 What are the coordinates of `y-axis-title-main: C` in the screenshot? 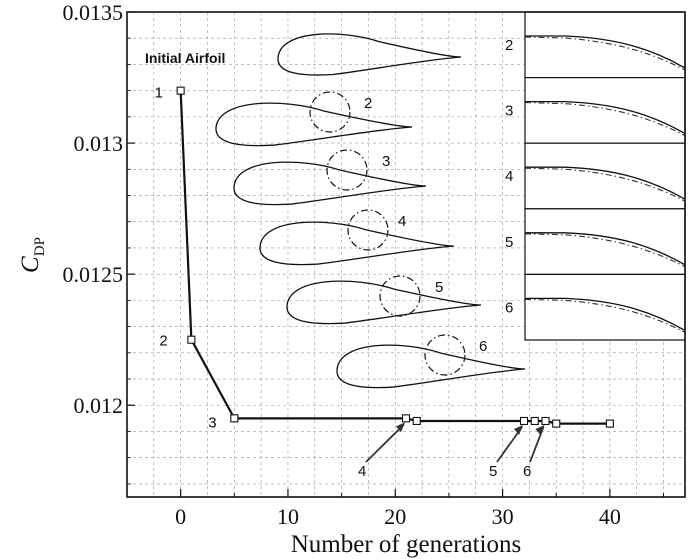 It's located at (30, 264).